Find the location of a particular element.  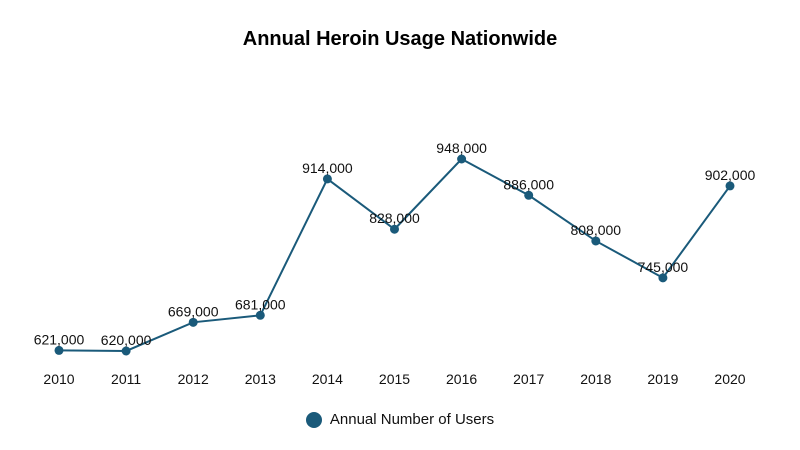

x-axis-tick-label: 2020 is located at coordinates (729, 379).